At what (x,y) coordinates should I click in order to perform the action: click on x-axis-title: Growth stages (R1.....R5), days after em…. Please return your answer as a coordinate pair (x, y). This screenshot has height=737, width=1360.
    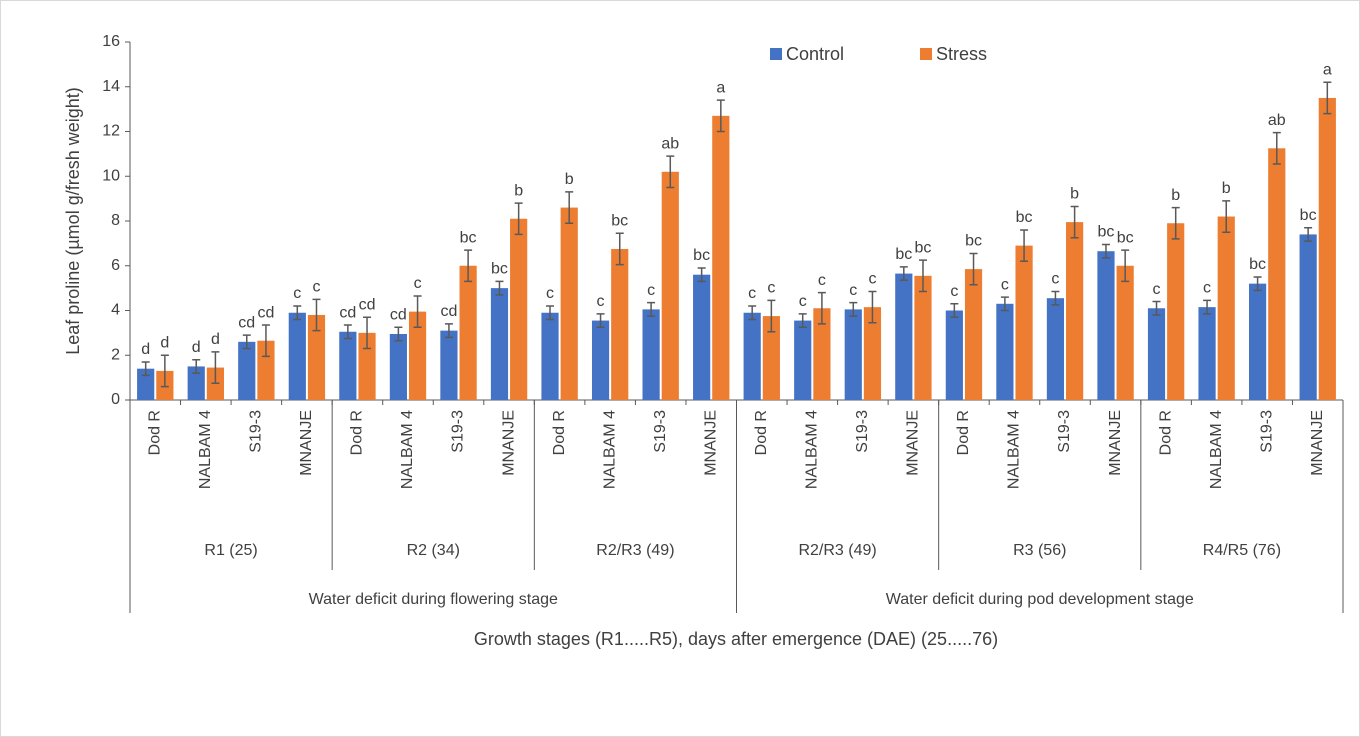
    Looking at the image, I should click on (736, 639).